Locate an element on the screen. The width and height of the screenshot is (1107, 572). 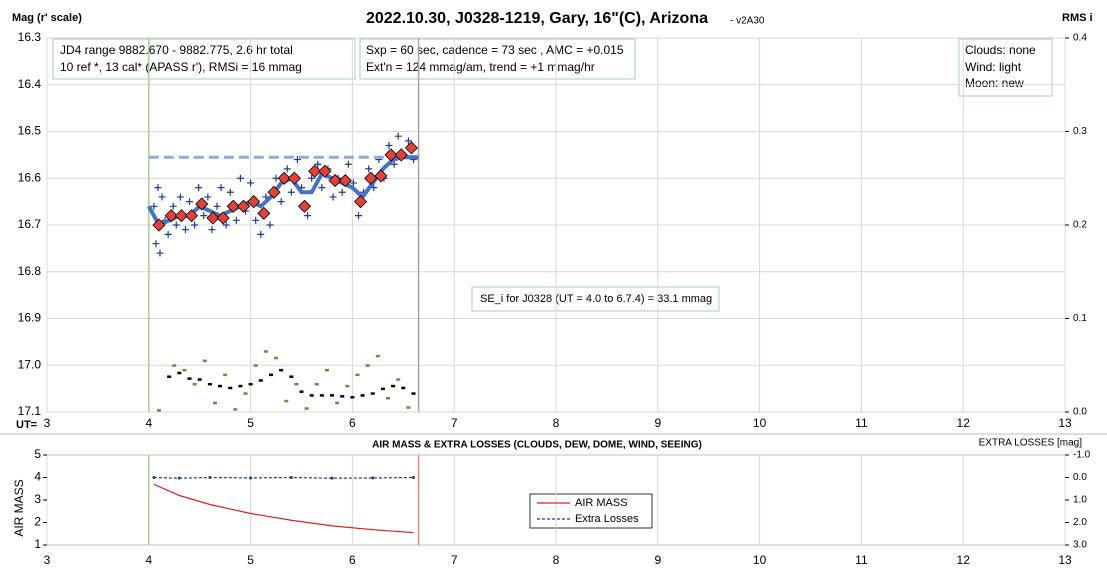
y-tick-label: 17.1 is located at coordinates (30, 411).